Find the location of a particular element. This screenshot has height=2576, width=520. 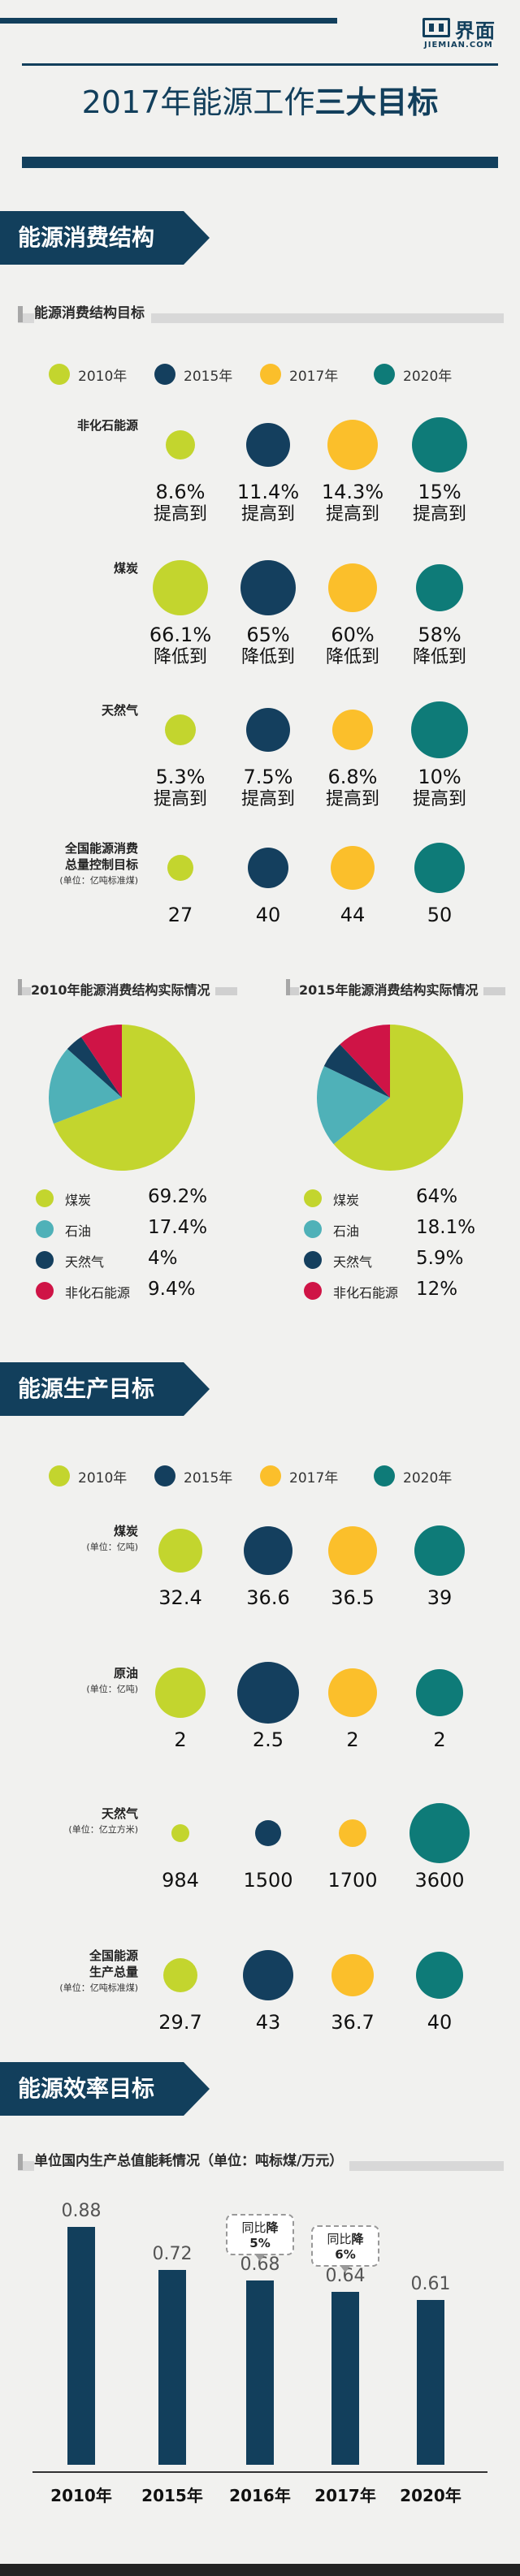

pie-title-text: 2015年能源消费结构实际情况 is located at coordinates (391, 989).